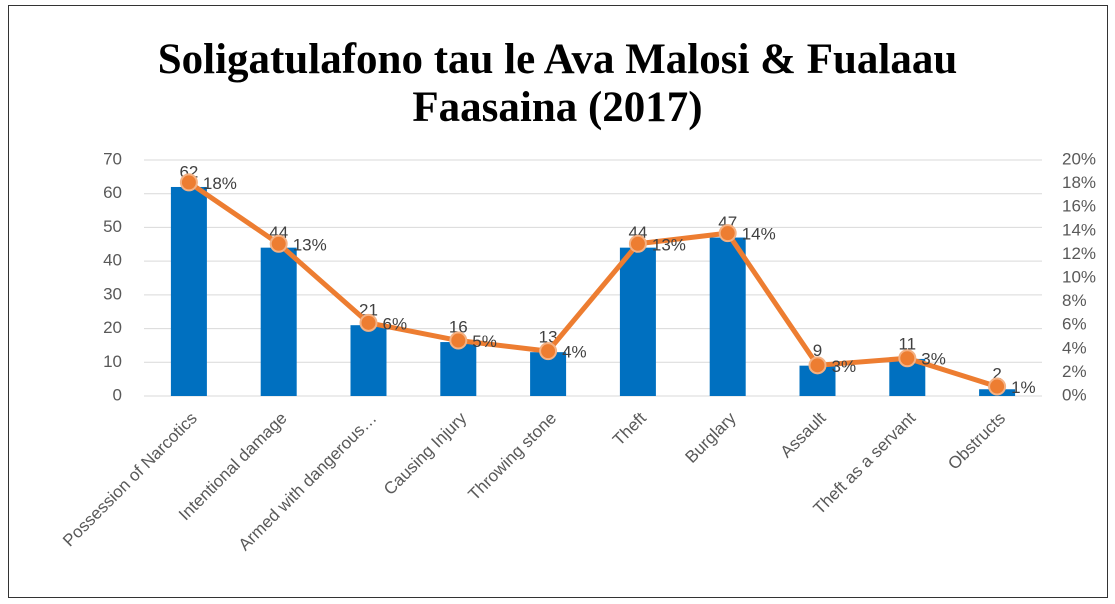 This screenshot has height=604, width=1115. Describe the element at coordinates (117, 394) in the screenshot. I see `y-tick-label: 0` at that location.